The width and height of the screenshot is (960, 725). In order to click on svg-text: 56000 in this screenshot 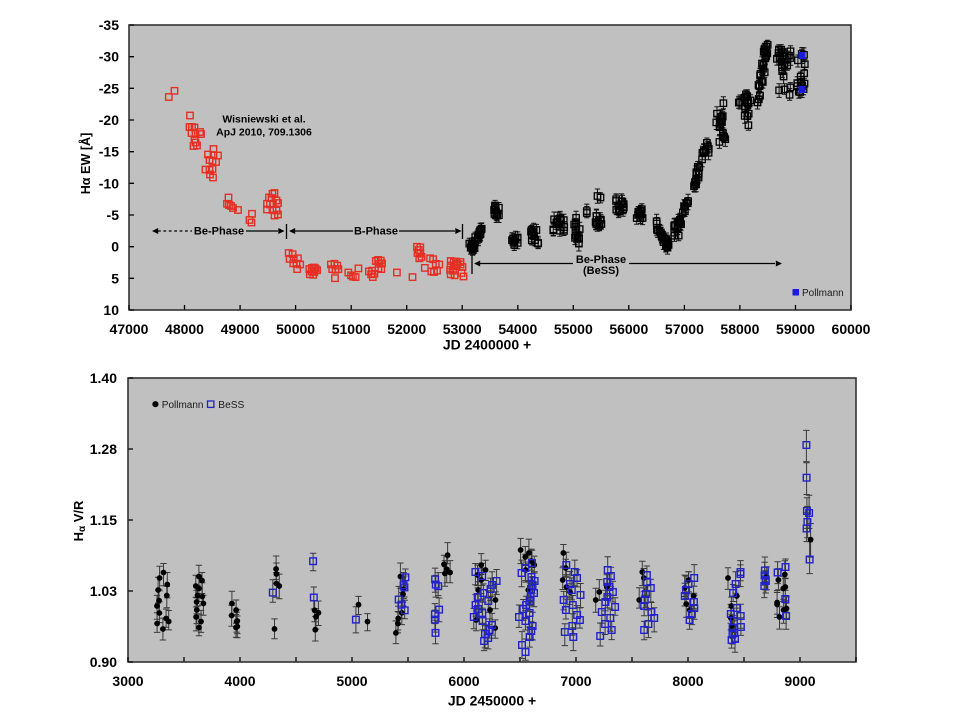, I will do `click(628, 329)`.